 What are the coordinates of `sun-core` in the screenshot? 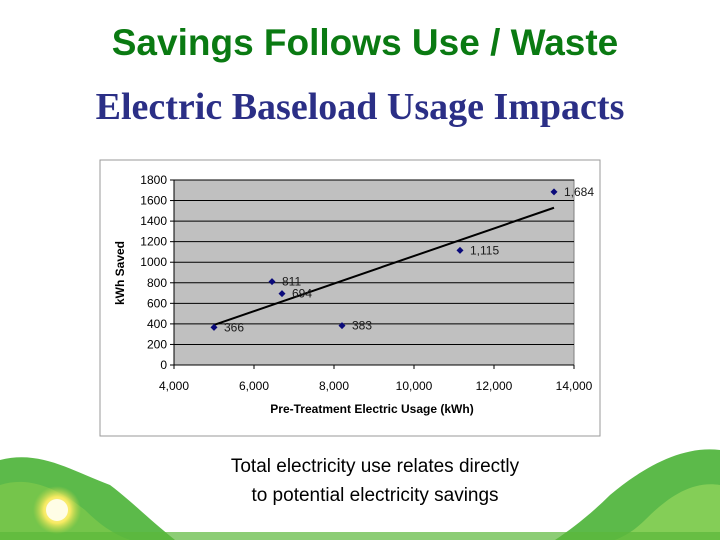 It's located at (57, 510).